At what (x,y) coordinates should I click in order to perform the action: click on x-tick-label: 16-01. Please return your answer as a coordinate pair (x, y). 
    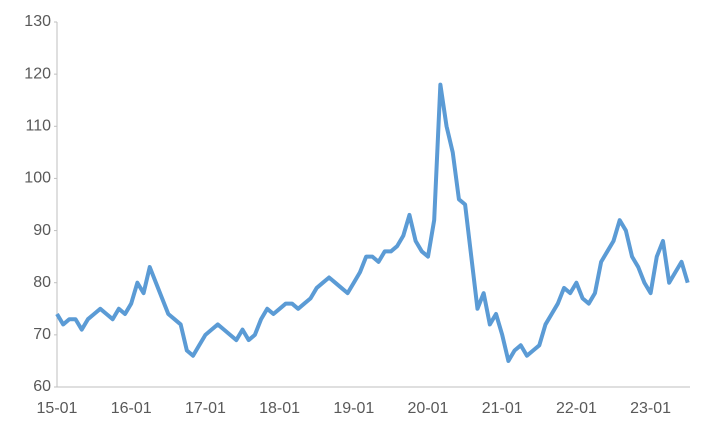
    Looking at the image, I should click on (131, 408).